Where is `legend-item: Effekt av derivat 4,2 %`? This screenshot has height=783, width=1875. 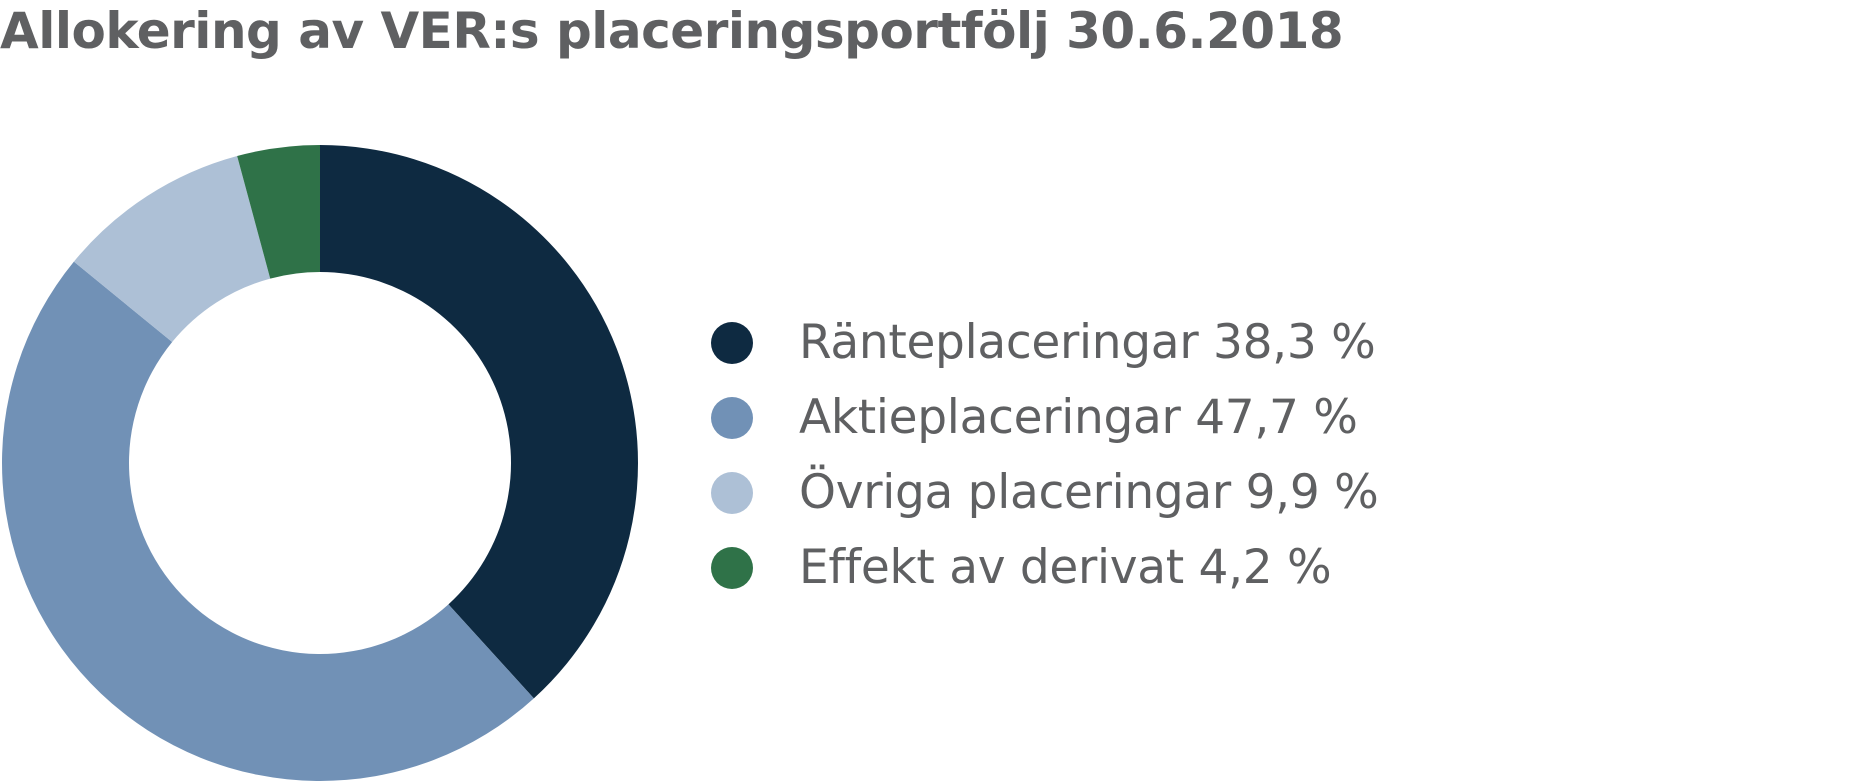 legend-item: Effekt av derivat 4,2 % is located at coordinates (1044, 567).